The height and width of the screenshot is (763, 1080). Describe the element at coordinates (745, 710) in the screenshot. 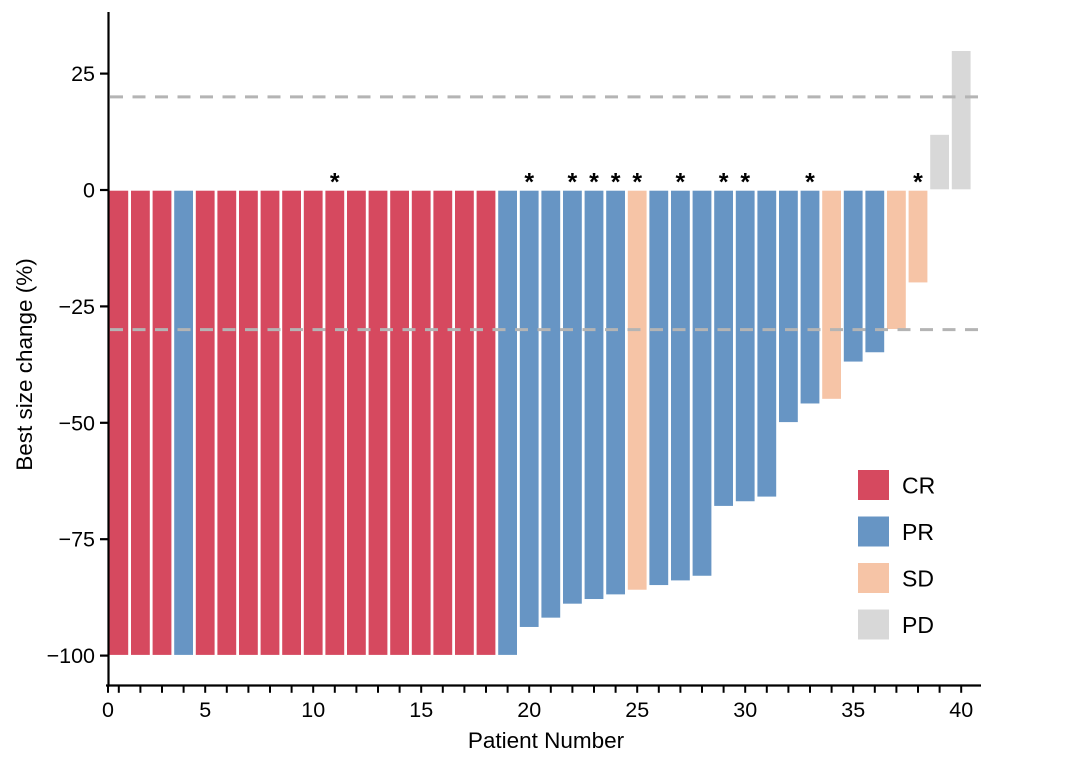

I see `x-tick-label-30: 30` at that location.